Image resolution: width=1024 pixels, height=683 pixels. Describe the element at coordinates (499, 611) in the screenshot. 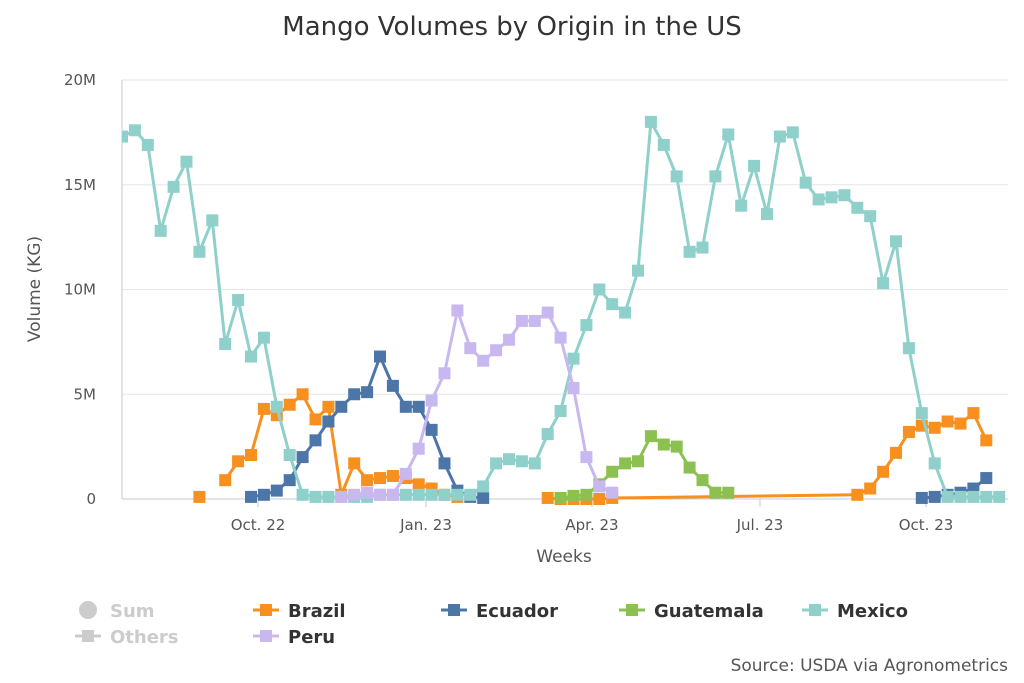

I see `legend-item-ecuador: Ecuador` at that location.